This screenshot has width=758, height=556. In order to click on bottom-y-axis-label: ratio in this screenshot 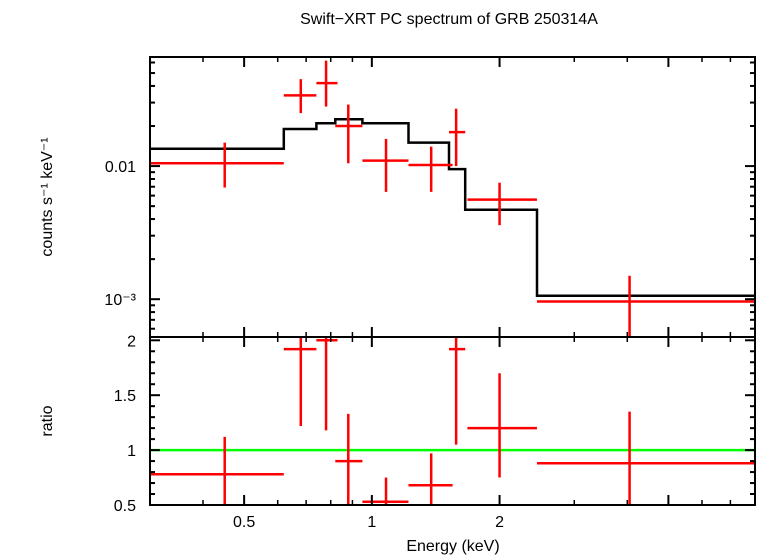, I will do `click(47, 420)`.